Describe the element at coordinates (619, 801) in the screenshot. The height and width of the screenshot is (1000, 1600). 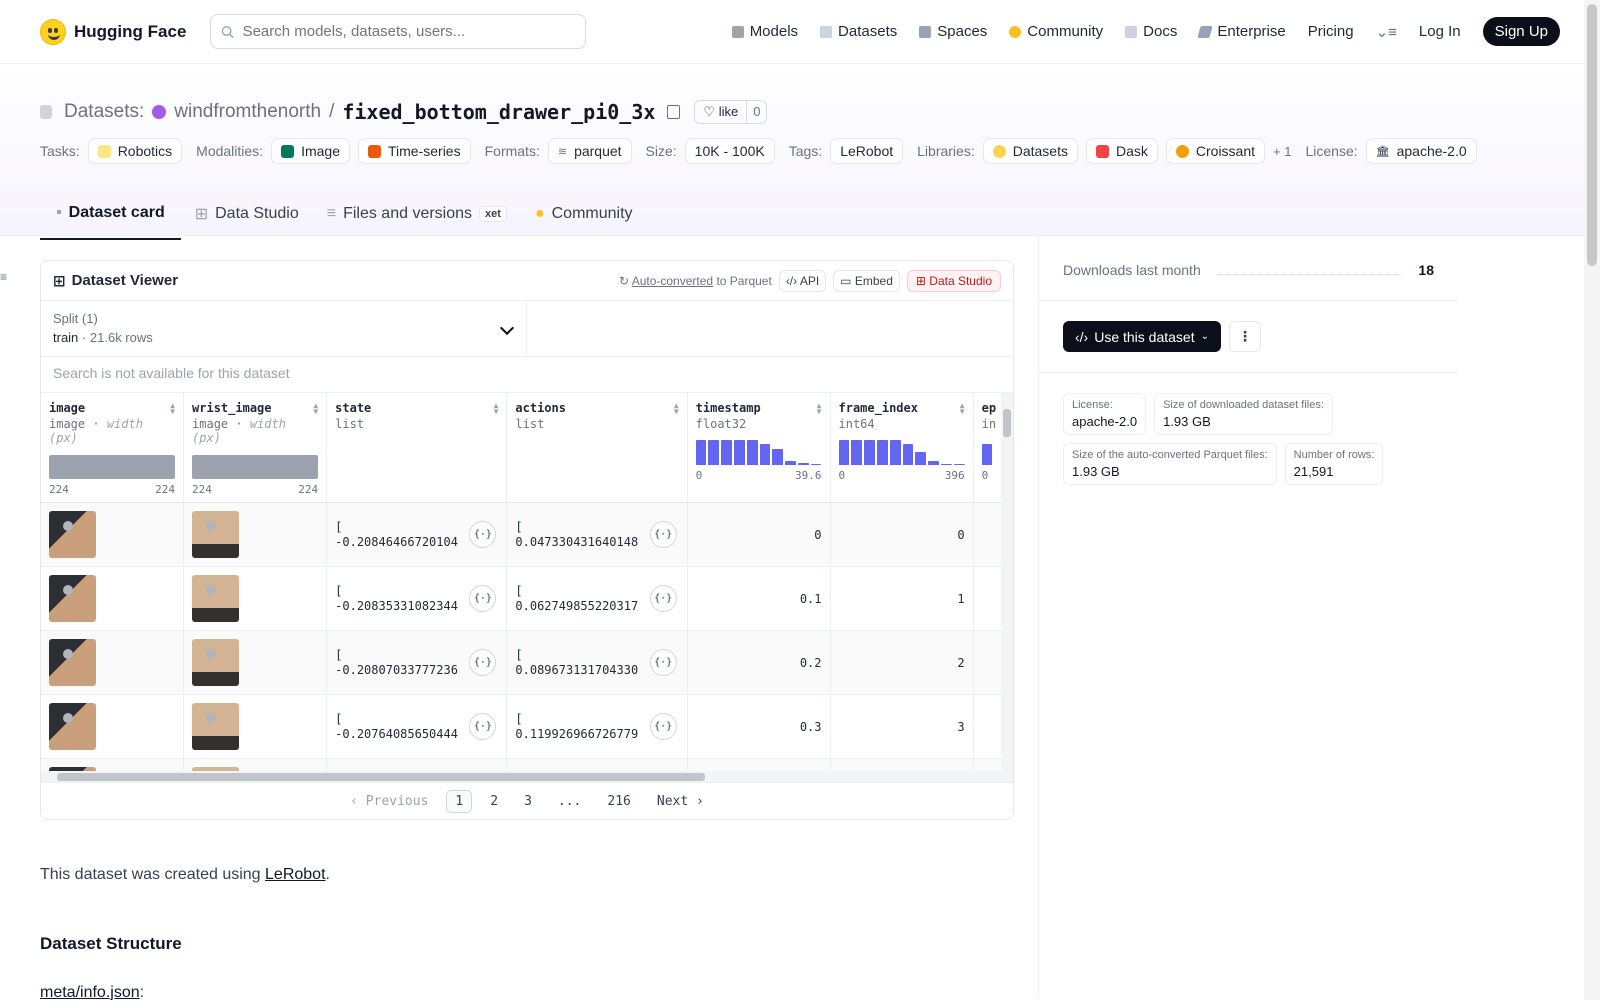
I see `page-button: 216` at that location.